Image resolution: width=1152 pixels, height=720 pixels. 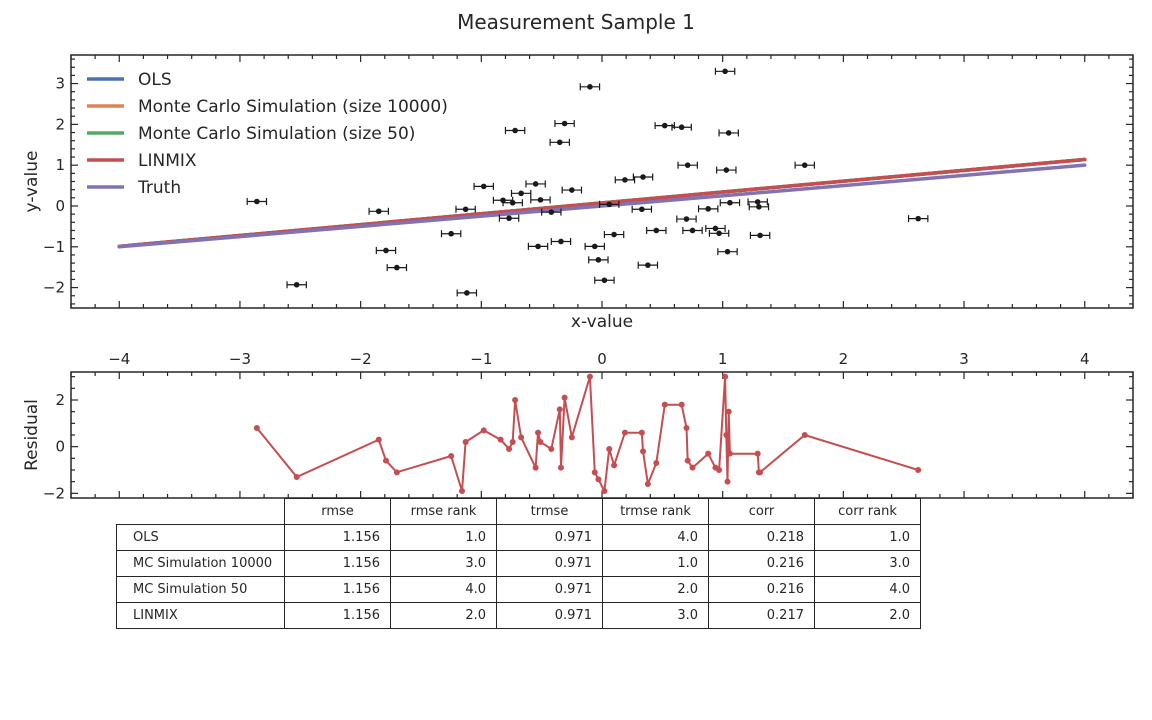 What do you see at coordinates (602, 322) in the screenshot?
I see `x-axis-label: x-value` at bounding box center [602, 322].